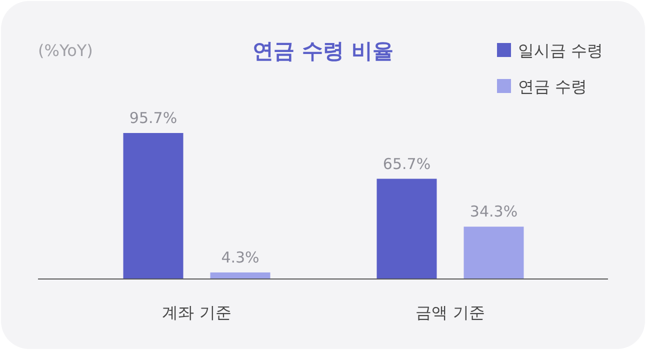 The width and height of the screenshot is (646, 350). Describe the element at coordinates (65, 50) in the screenshot. I see `y-axis-title: (%YoY)` at that location.